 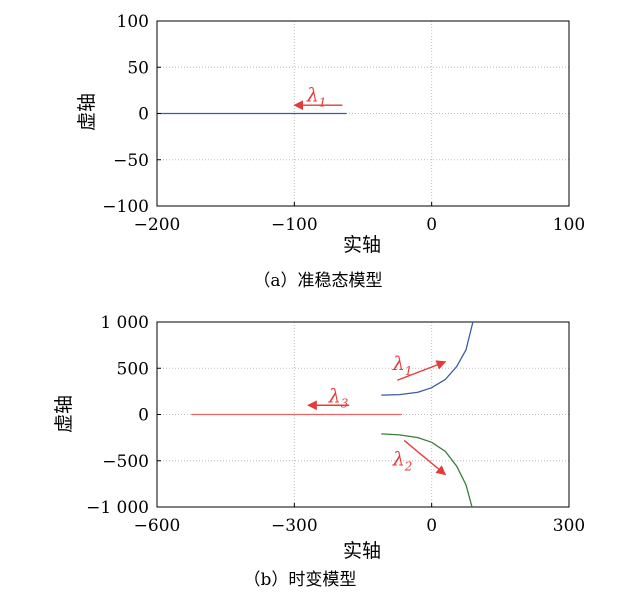 What do you see at coordinates (143, 115) in the screenshot?
I see `panel-a-y-tick-label-2: 0` at bounding box center [143, 115].